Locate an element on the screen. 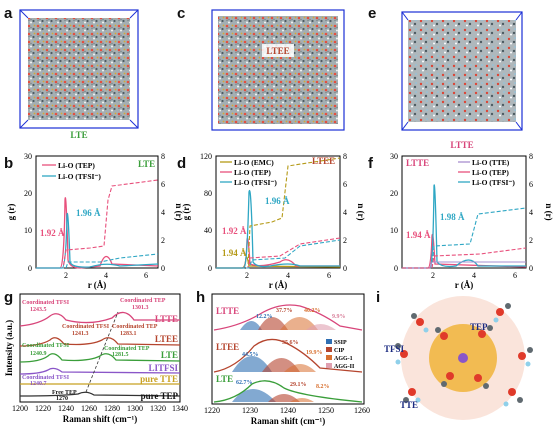 This screenshot has height=430, width=554. system-label-a: LTE is located at coordinates (78, 135).